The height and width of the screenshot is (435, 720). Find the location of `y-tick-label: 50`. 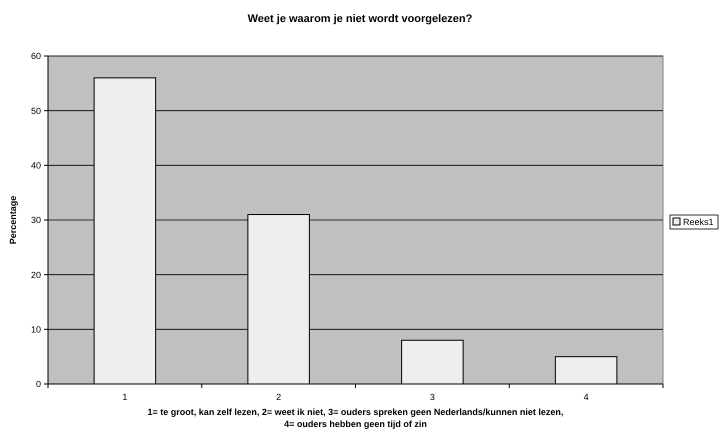

y-tick-label: 50 is located at coordinates (35, 111).